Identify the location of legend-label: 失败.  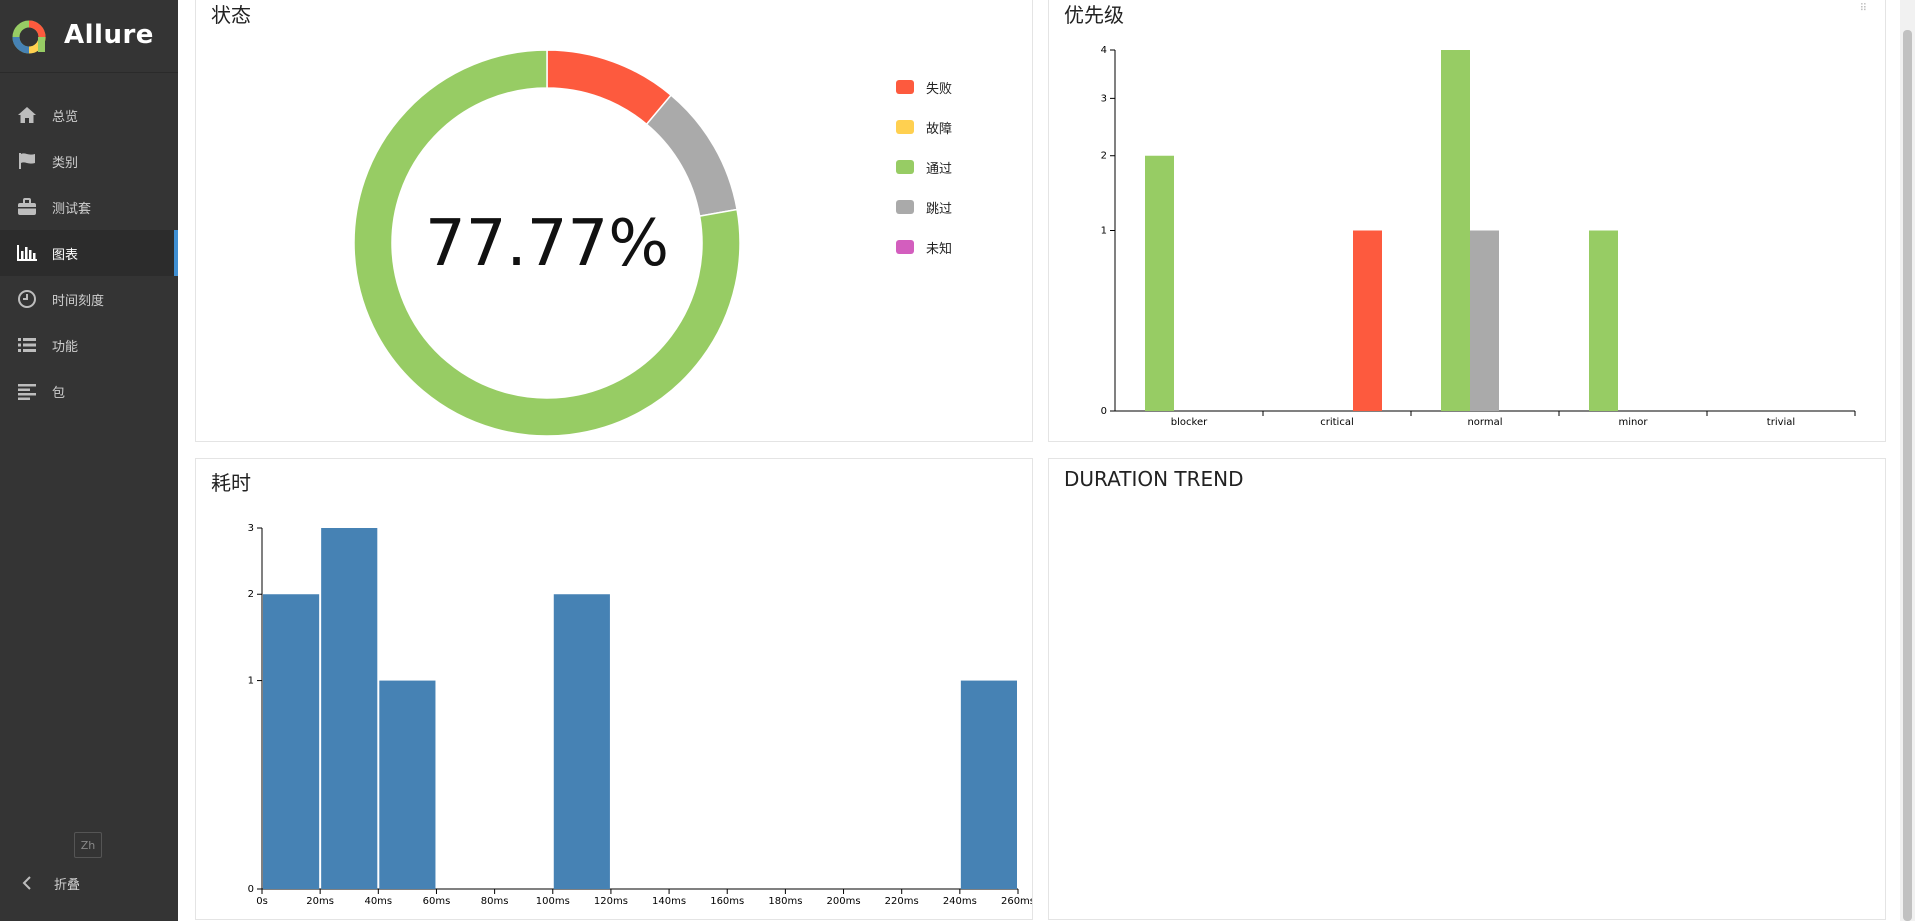
(939, 89).